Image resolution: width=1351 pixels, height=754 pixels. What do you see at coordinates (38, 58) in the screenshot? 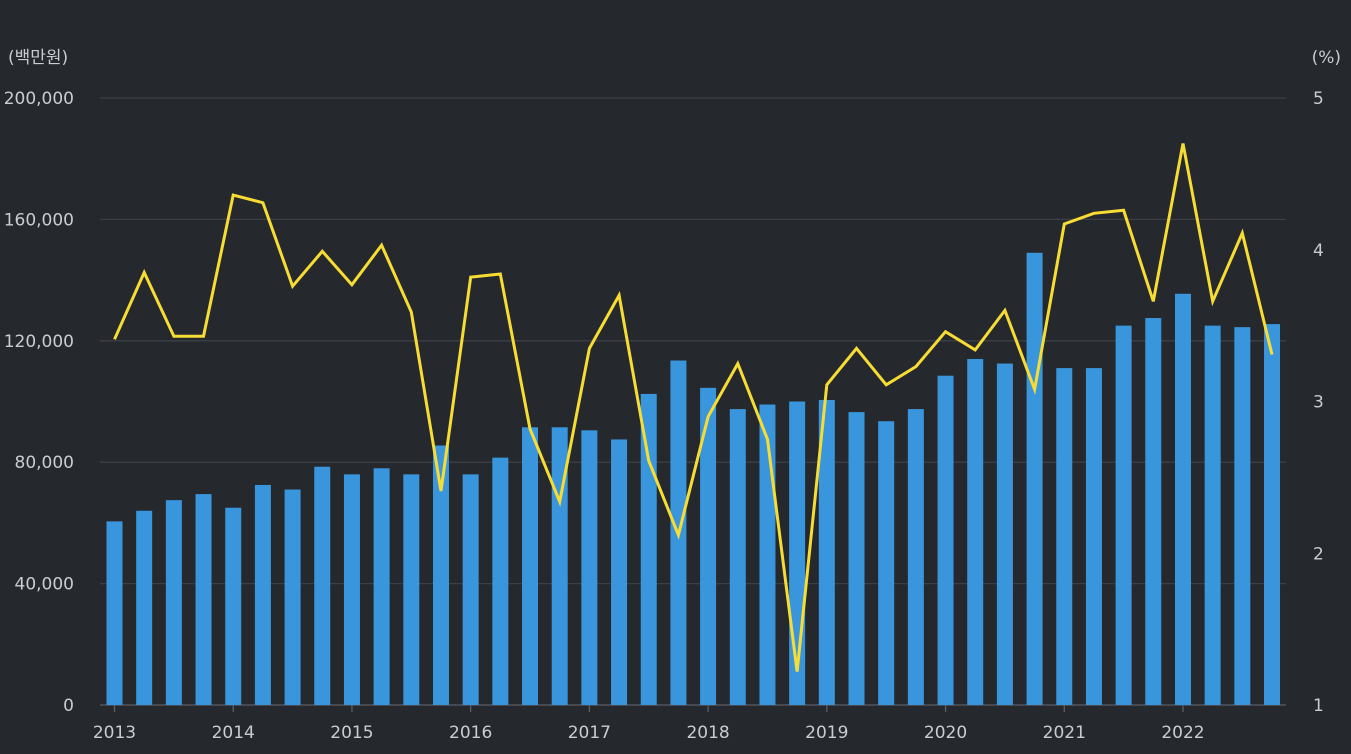
I see `left-axis-unit-label: (백만원)` at bounding box center [38, 58].